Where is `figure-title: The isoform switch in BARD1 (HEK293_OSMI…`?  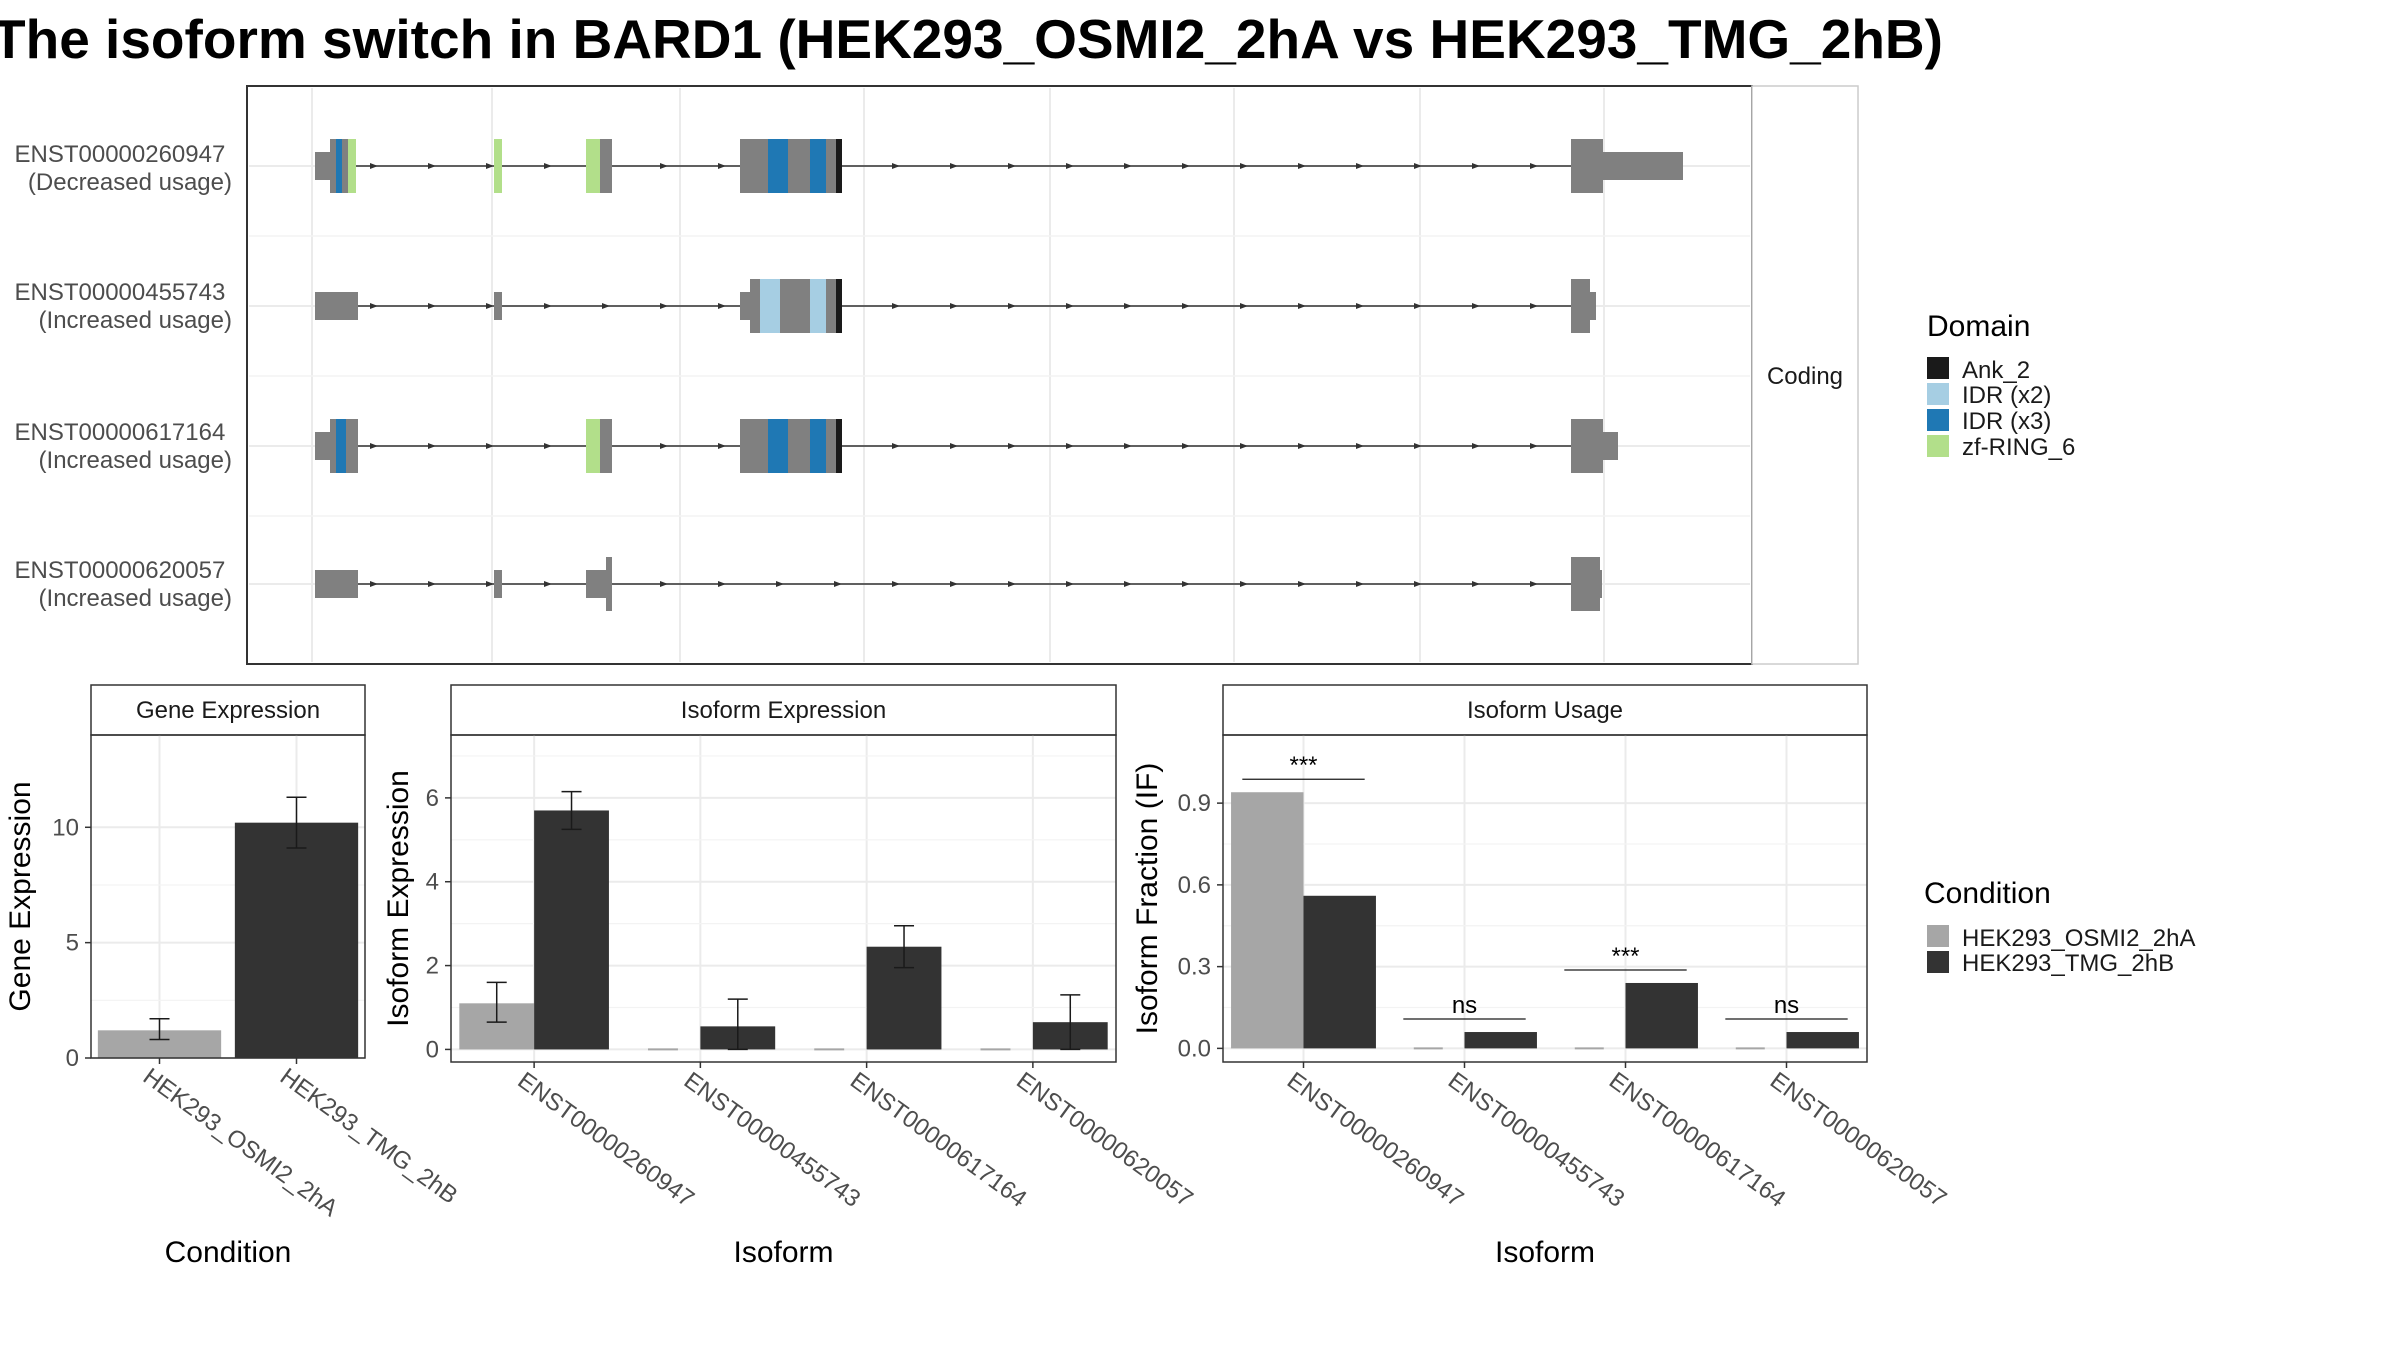
figure-title: The isoform switch in BARD1 (HEK293_OSMI… is located at coordinates (971, 39).